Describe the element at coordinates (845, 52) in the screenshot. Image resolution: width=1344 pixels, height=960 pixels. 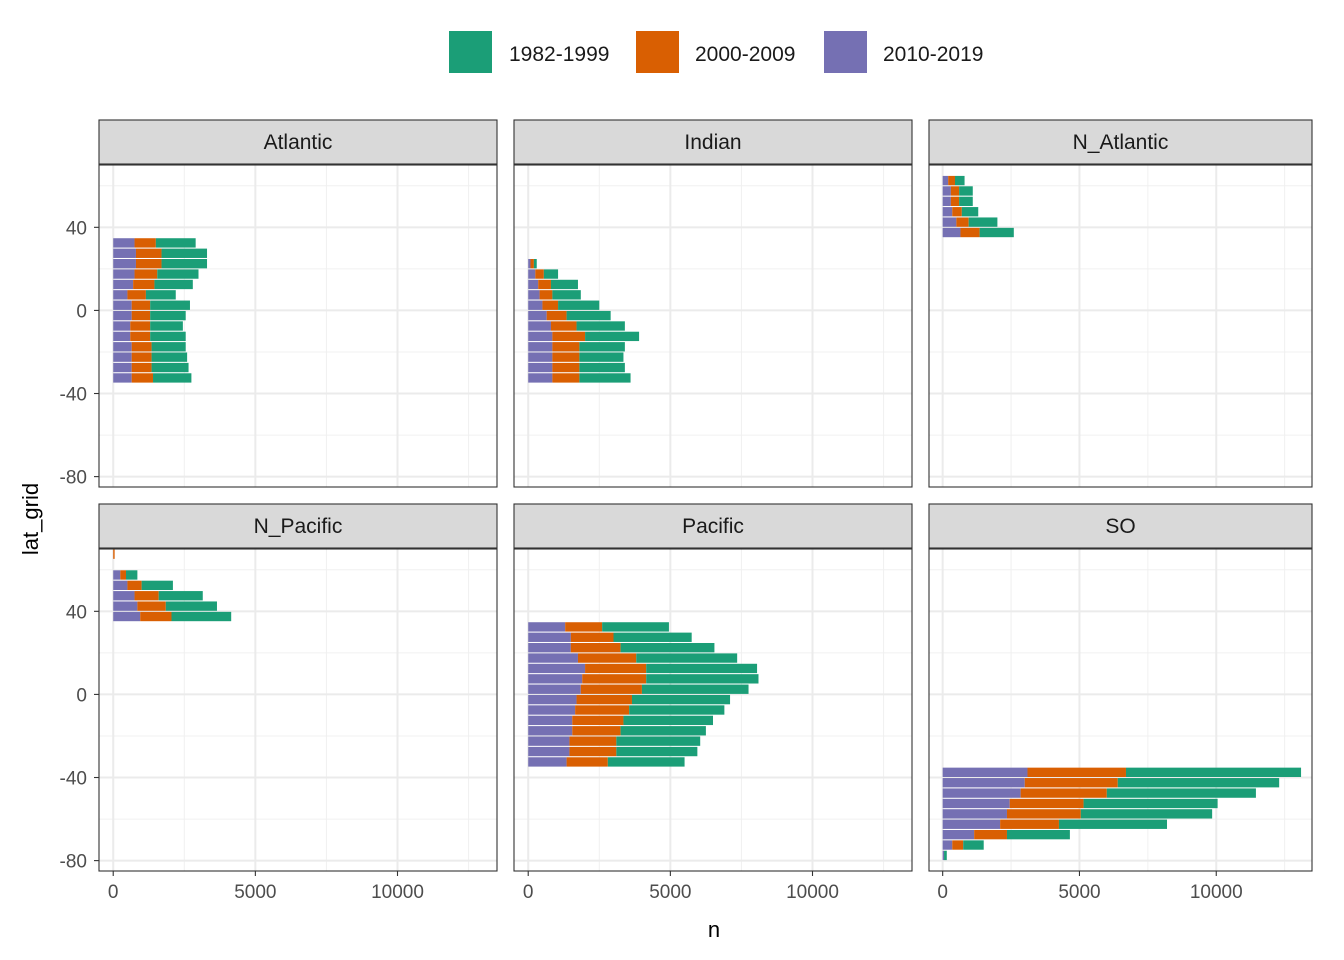
I see `legend-key-2010-2019` at that location.